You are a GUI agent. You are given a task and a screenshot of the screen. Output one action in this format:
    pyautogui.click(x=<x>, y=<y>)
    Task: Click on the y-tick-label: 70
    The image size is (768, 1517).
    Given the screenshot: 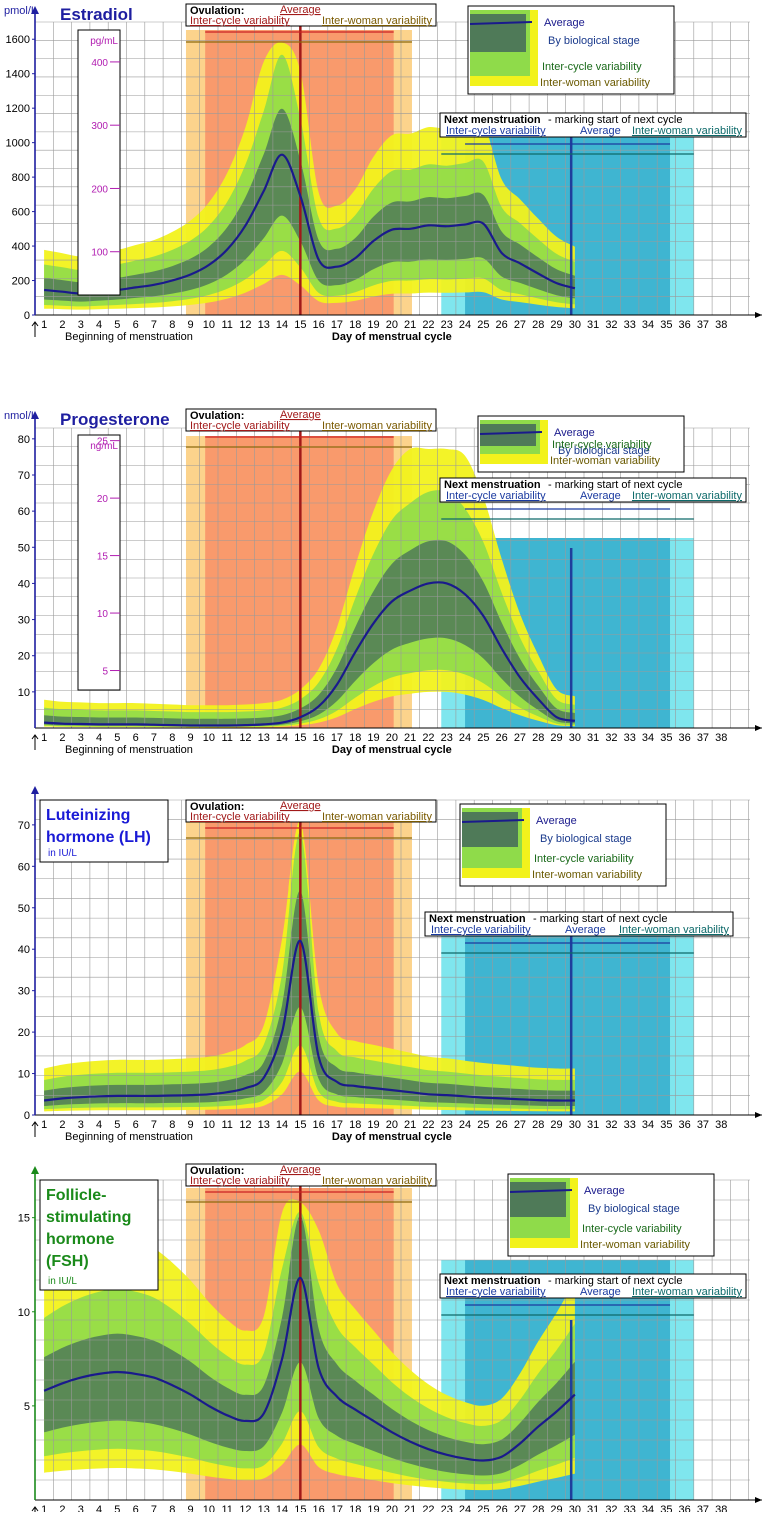 What is the action you would take?
    pyautogui.click(x=24, y=476)
    